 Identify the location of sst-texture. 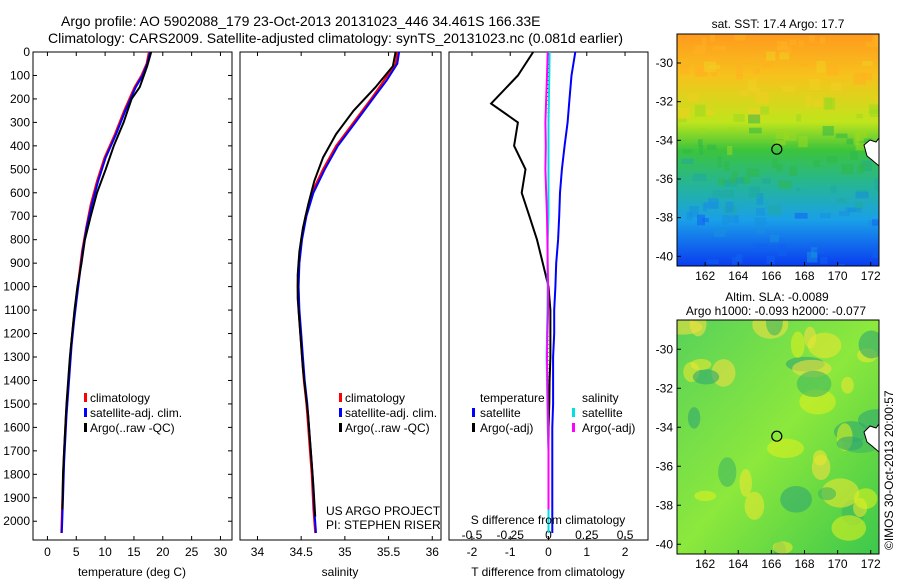
(778, 150).